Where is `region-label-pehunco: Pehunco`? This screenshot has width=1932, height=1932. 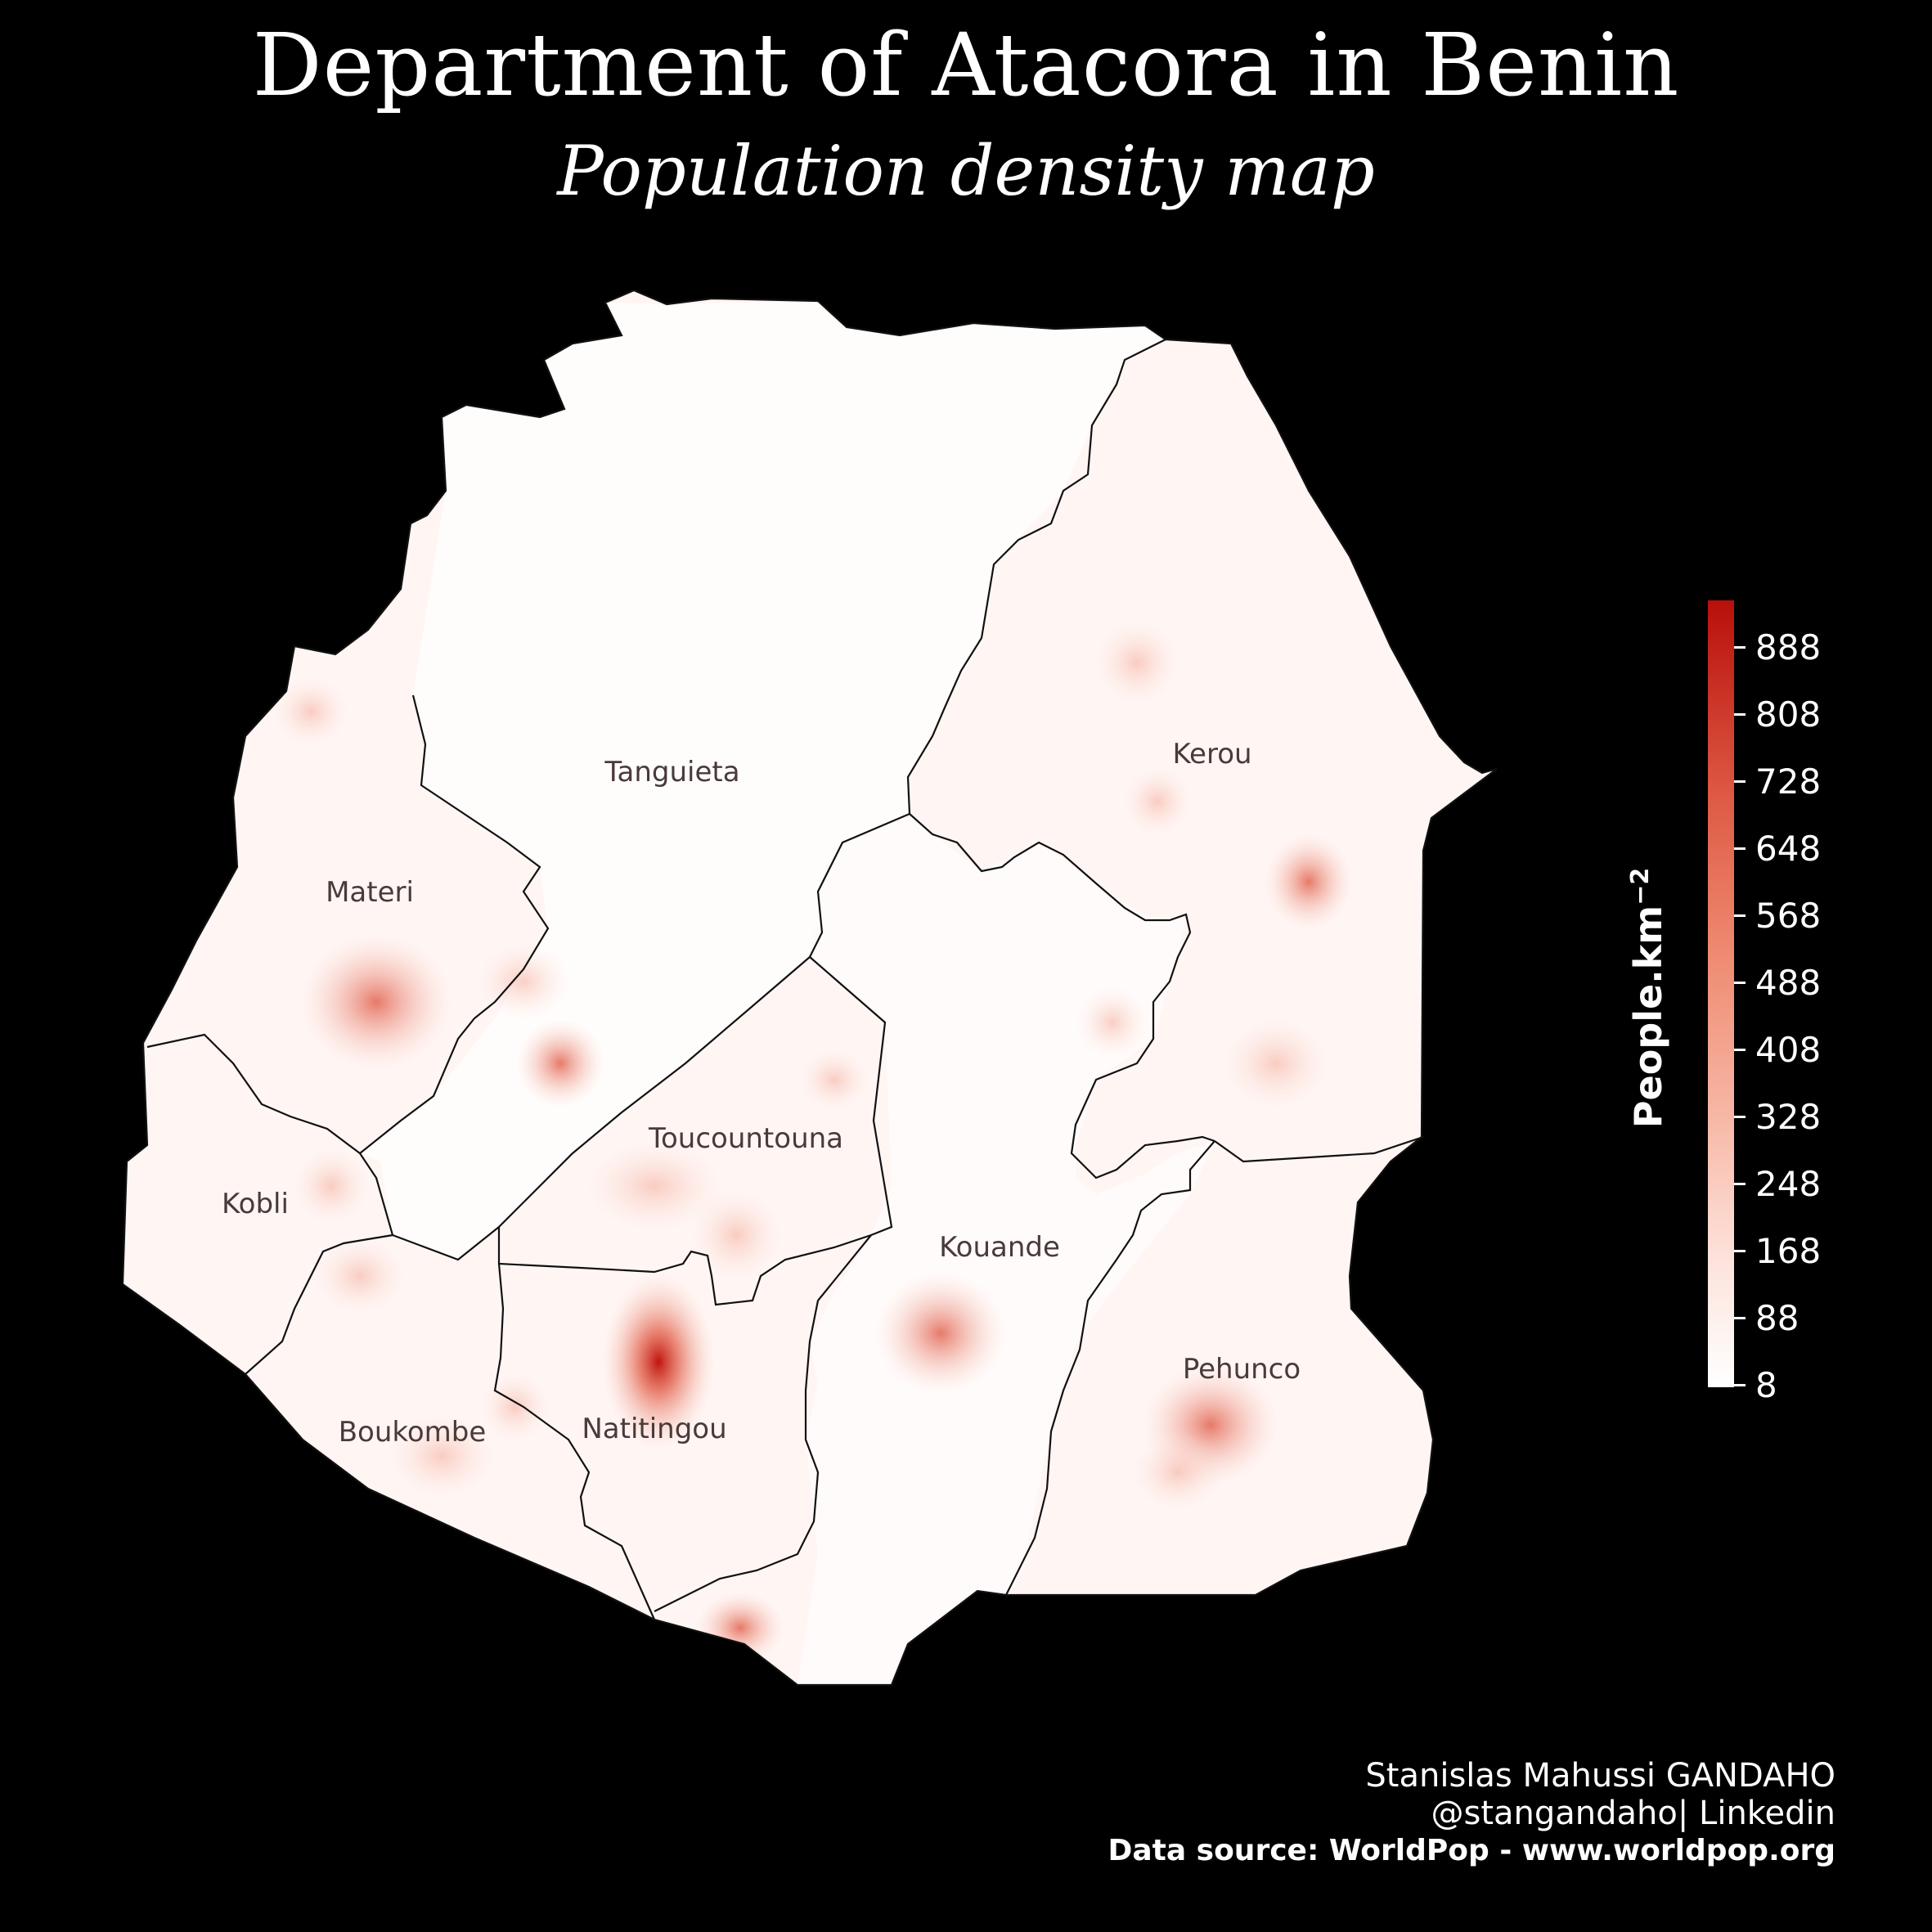
region-label-pehunco: Pehunco is located at coordinates (1242, 1370).